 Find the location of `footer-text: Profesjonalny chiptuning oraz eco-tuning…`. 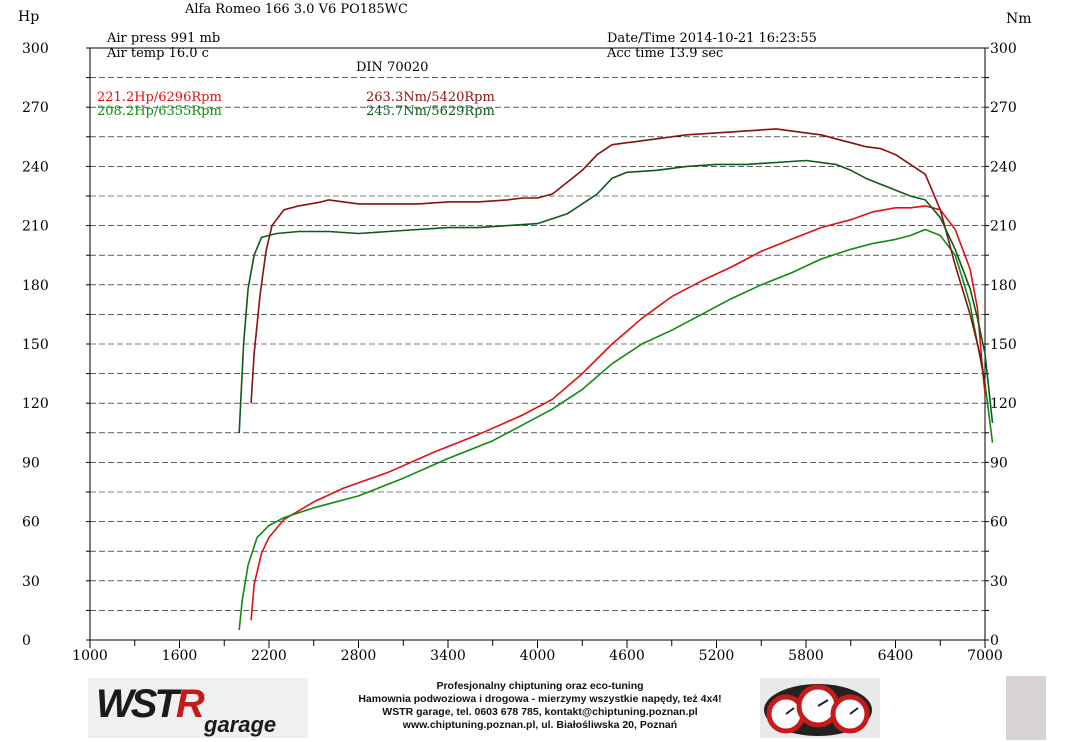

footer-text: Profesjonalny chiptuning oraz eco-tuning… is located at coordinates (540, 706).